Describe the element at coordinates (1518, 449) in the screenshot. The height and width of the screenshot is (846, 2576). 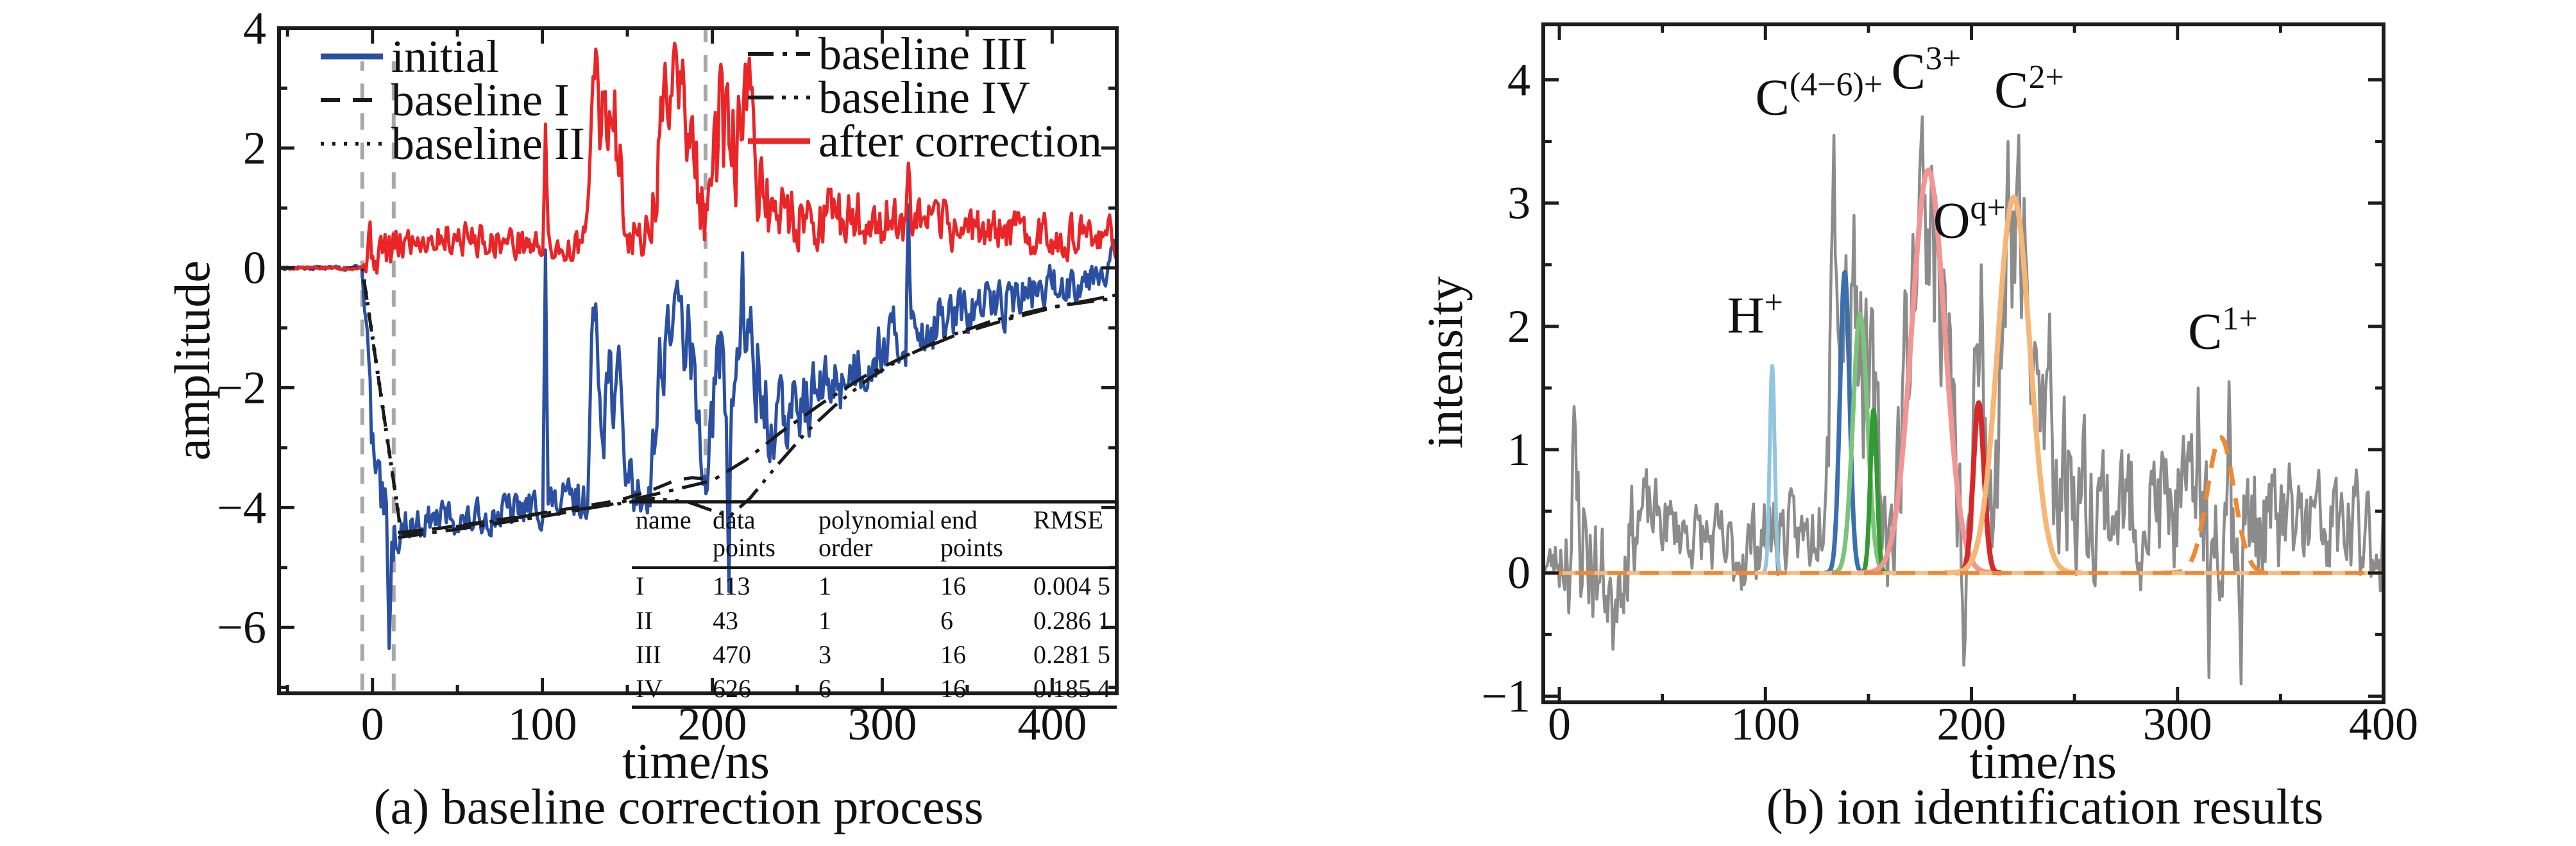
I see `y-tick-label: 1` at that location.